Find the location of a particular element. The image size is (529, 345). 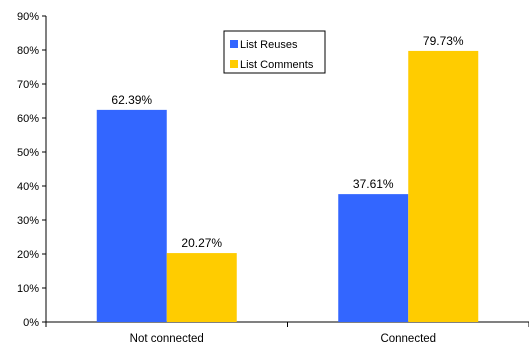

data-label: 20.27% is located at coordinates (201, 243).